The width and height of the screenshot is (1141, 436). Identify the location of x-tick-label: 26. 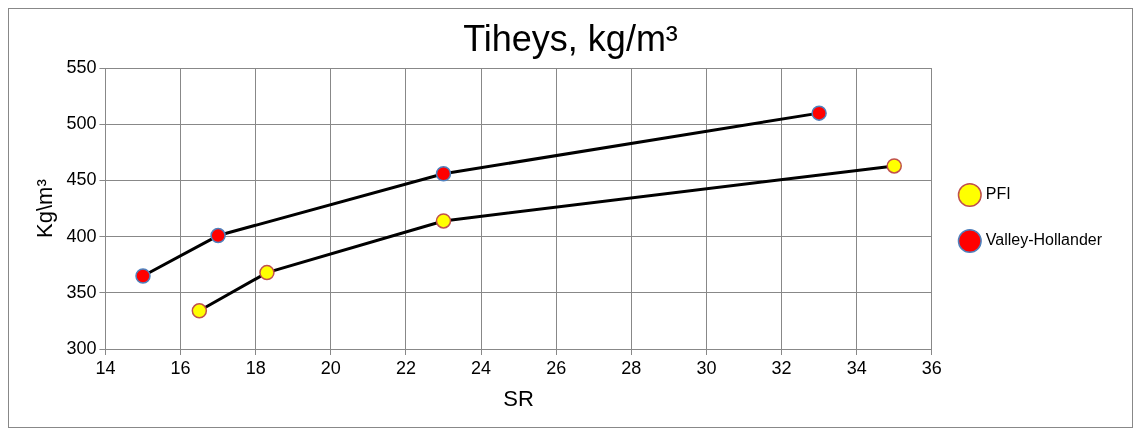
(556, 367).